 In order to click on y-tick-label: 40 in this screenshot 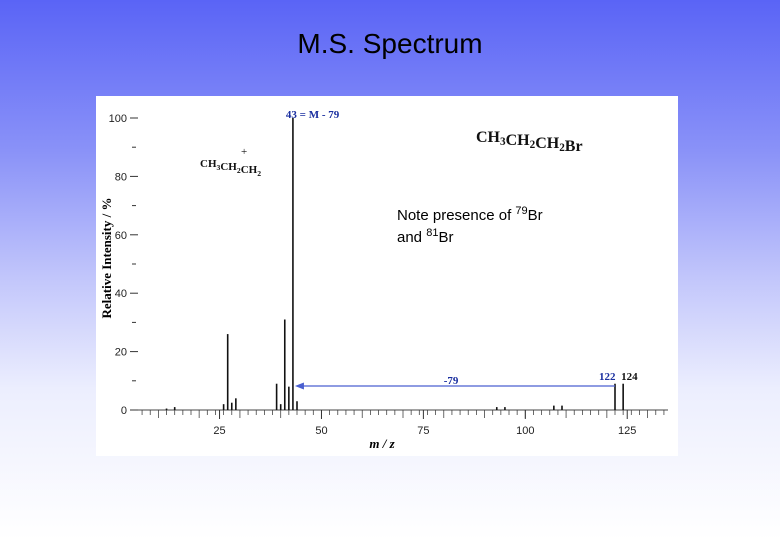, I will do `click(121, 294)`.